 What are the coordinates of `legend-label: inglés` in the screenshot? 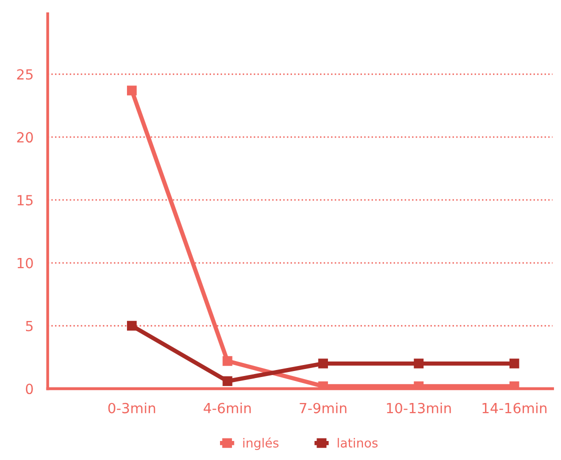 It's located at (260, 443).